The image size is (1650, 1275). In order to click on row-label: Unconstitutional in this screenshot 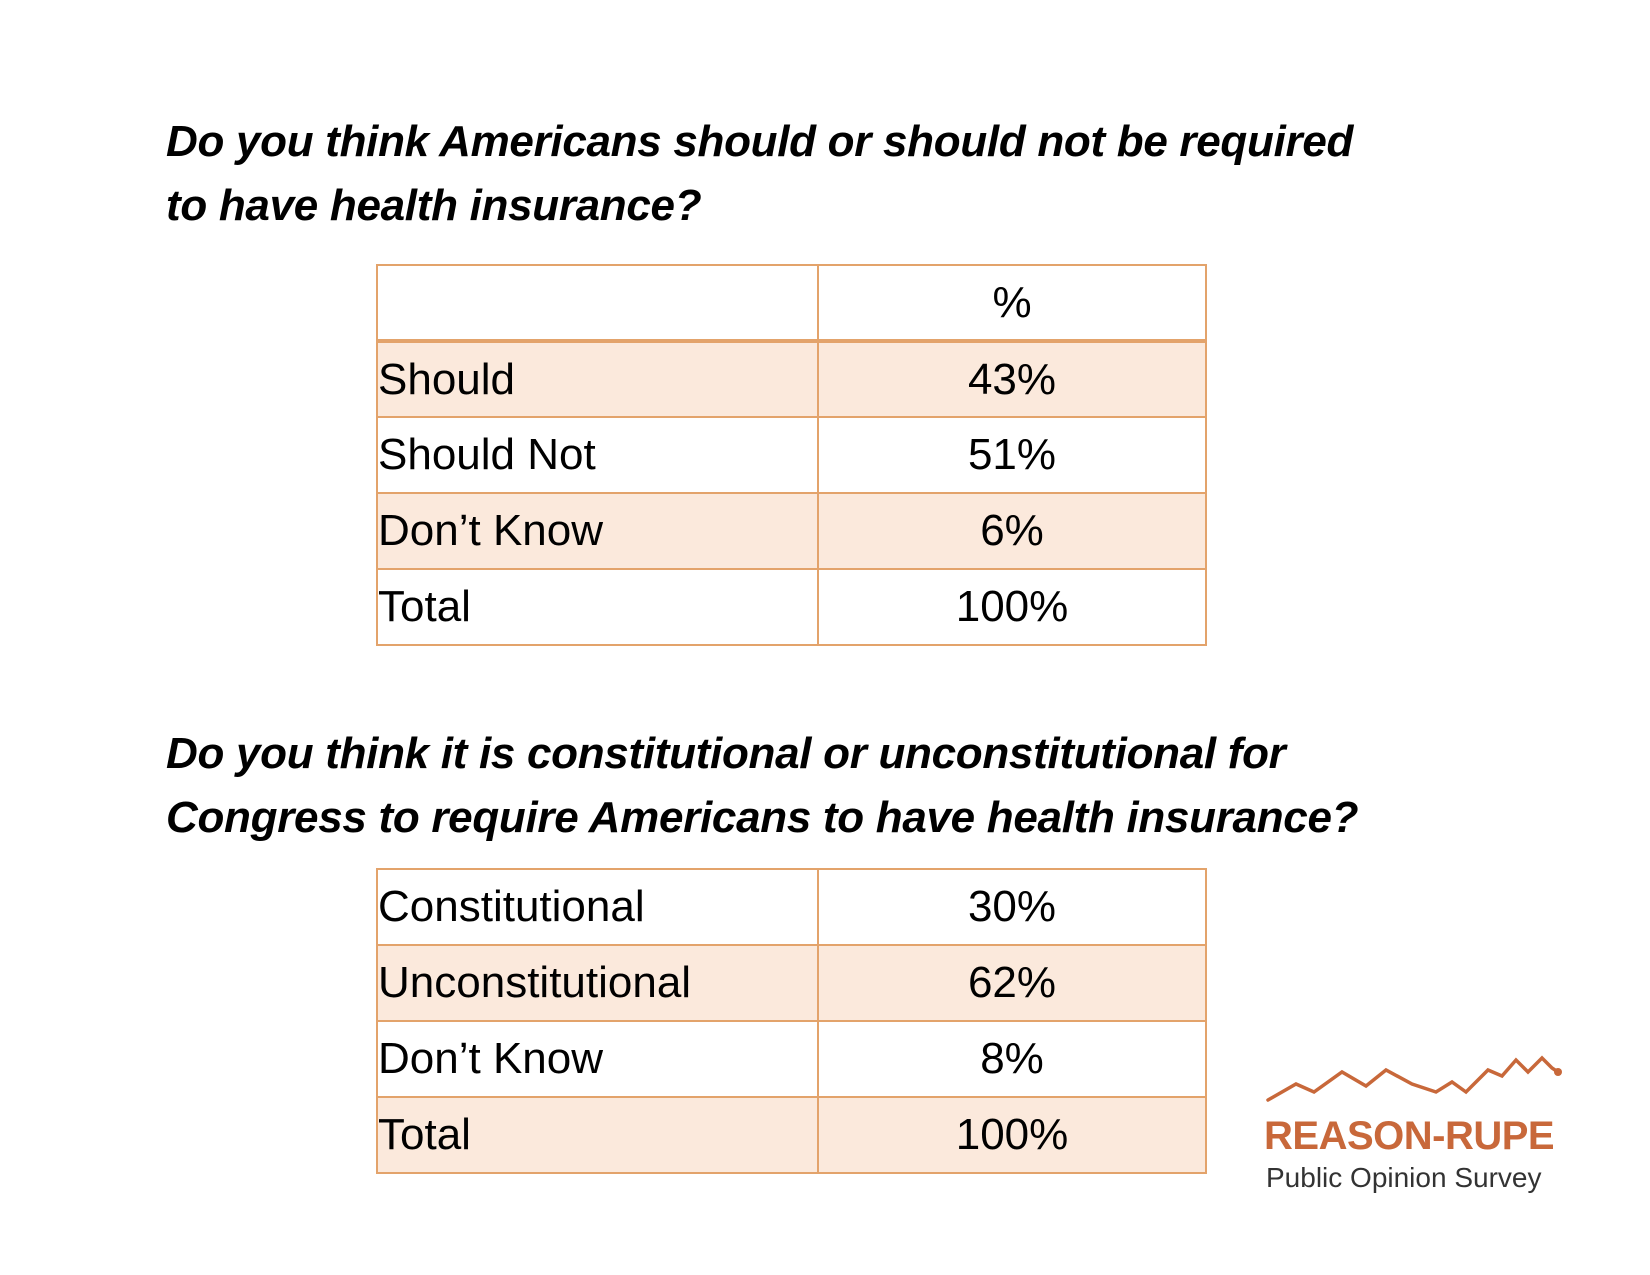, I will do `click(597, 983)`.